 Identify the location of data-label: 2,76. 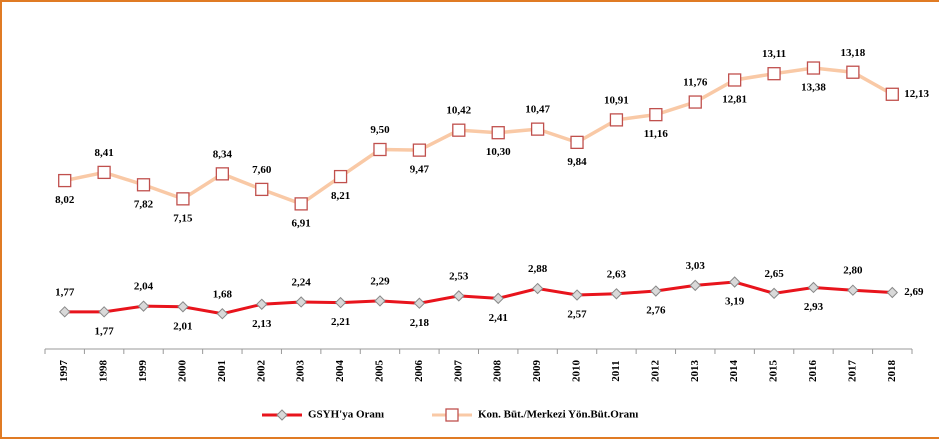
(656, 311).